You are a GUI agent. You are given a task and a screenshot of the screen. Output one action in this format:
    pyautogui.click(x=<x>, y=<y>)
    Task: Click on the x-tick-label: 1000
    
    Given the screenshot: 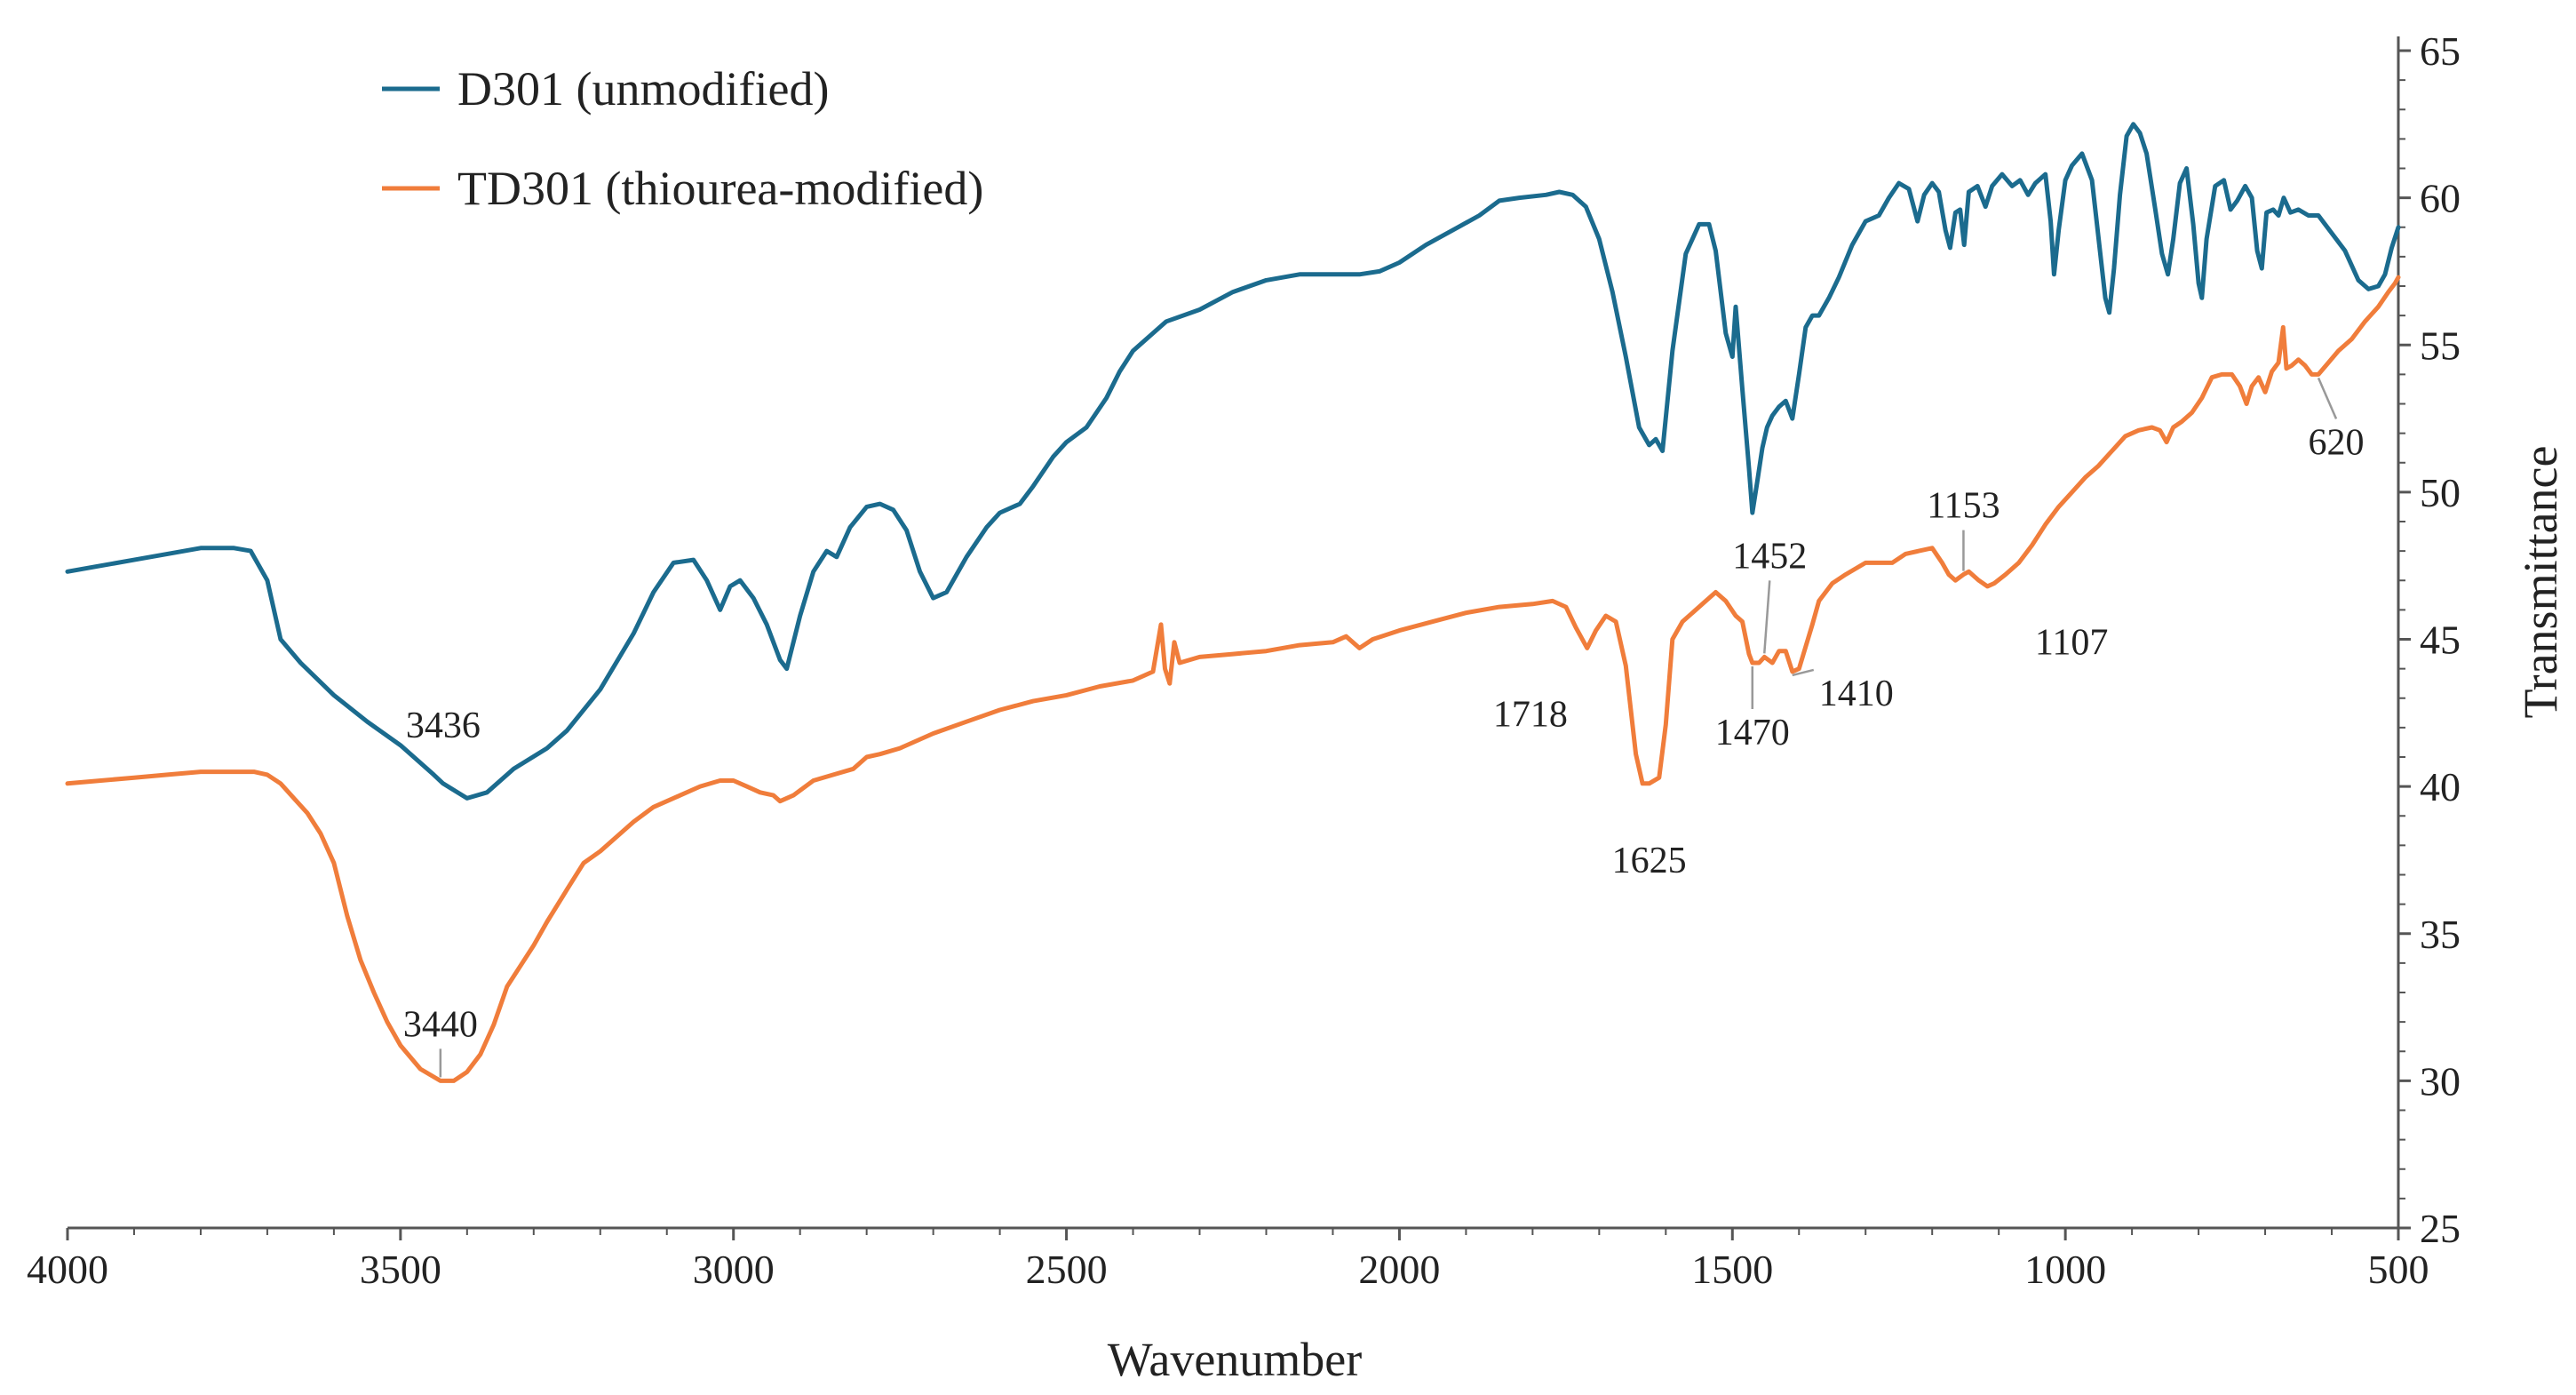 What is the action you would take?
    pyautogui.click(x=2065, y=1269)
    